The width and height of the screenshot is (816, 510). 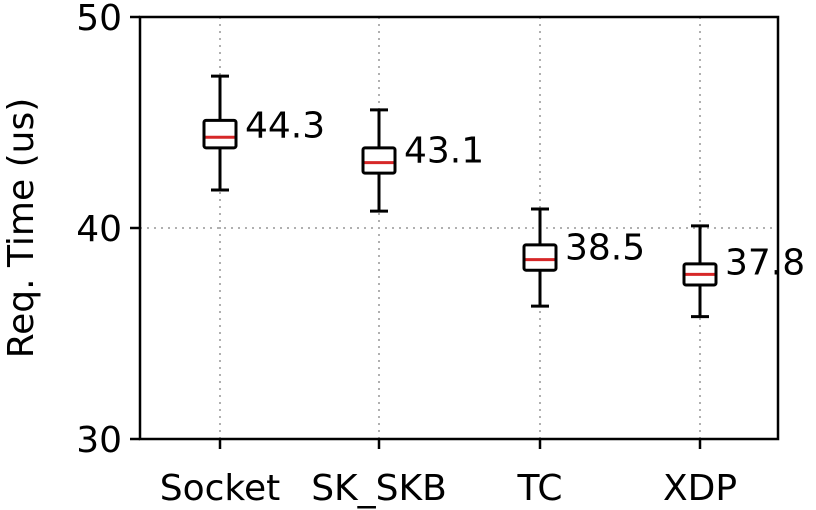 What do you see at coordinates (99, 19) in the screenshot?
I see `y-tick-label-50: 50` at bounding box center [99, 19].